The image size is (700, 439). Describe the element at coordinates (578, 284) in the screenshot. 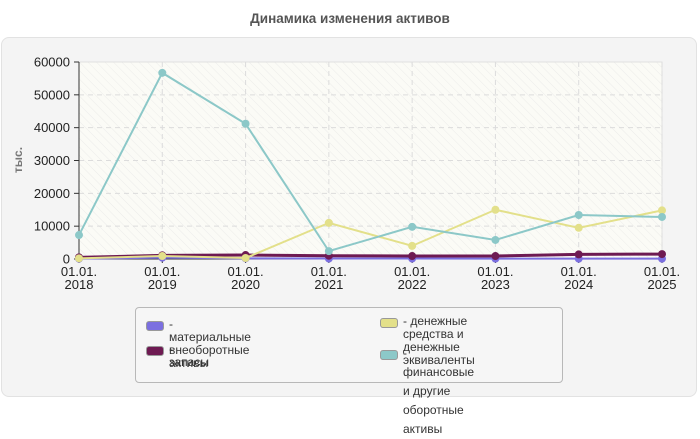

I see `x-tick-label: 2024` at that location.